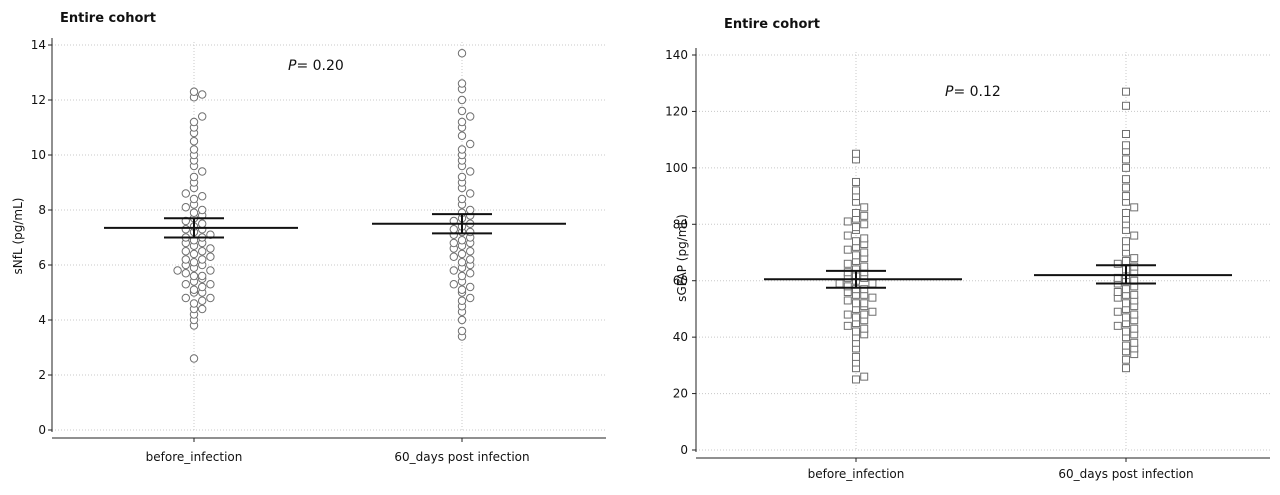 The image size is (1280, 495). Describe the element at coordinates (42, 265) in the screenshot. I see `y-tick-label: 6` at that location.